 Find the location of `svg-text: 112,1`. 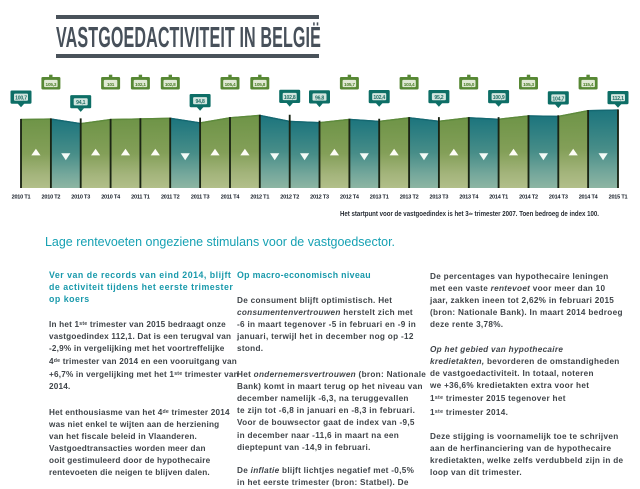

svg-text: 112,1 is located at coordinates (618, 99).